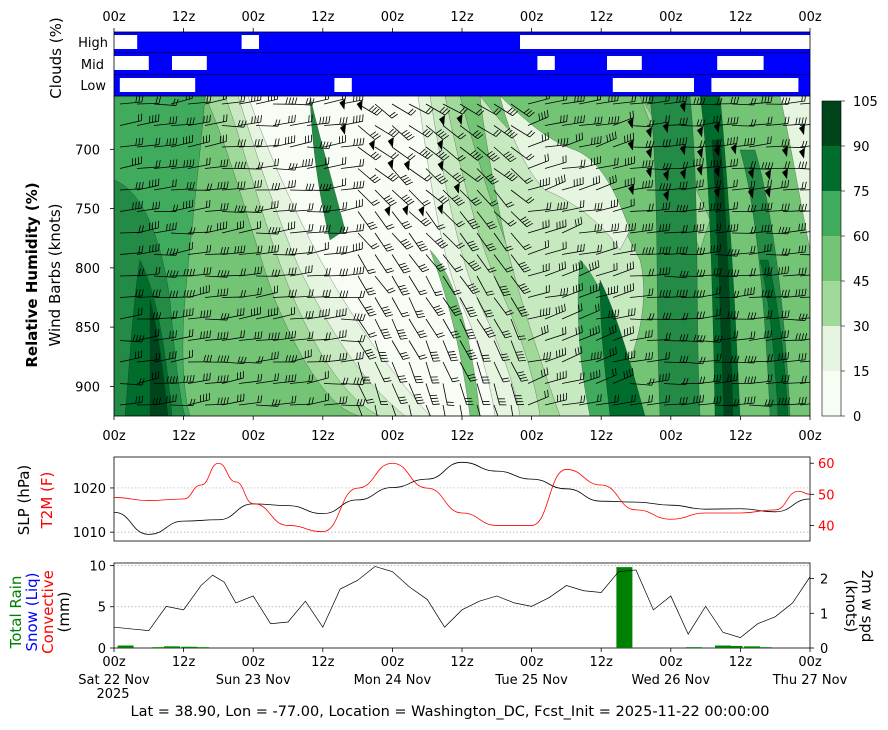 The height and width of the screenshot is (730, 888). What do you see at coordinates (254, 662) in the screenshot?
I see `bottom-time-tick: 00z` at bounding box center [254, 662].